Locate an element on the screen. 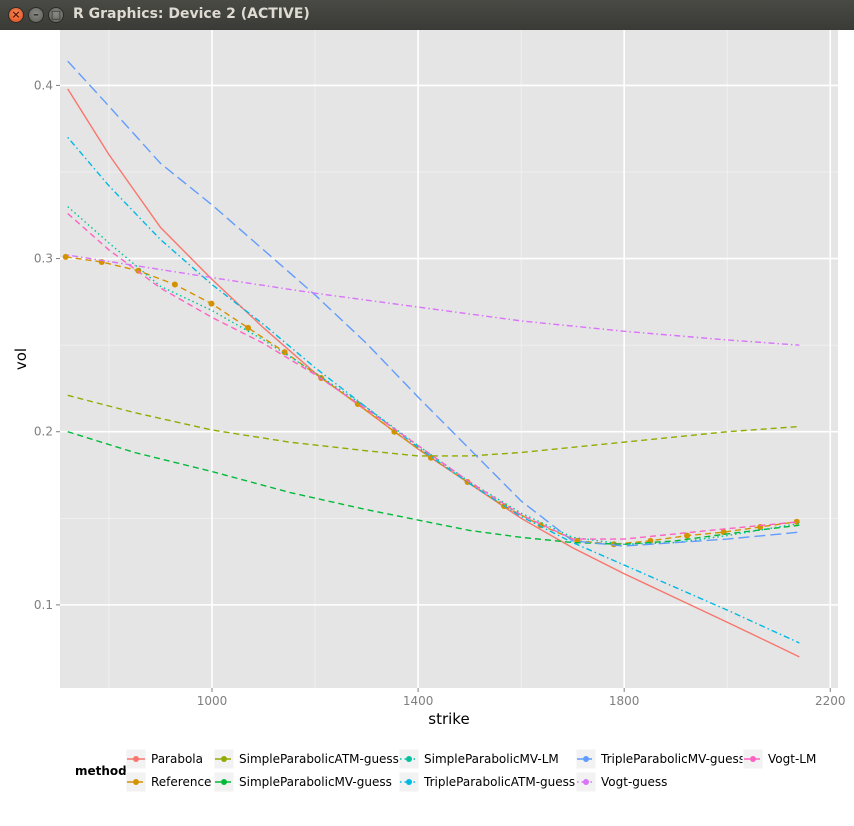 The image size is (854, 826). x-axis-title: strike is located at coordinates (448, 719).